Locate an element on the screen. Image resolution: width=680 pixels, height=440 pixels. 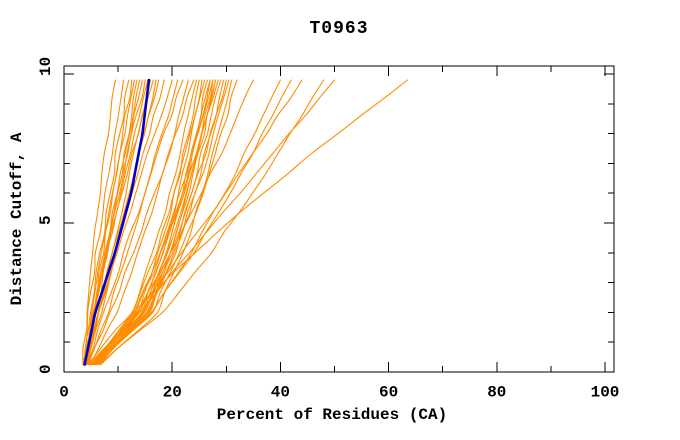
x-tick-label: 100 is located at coordinates (605, 393).